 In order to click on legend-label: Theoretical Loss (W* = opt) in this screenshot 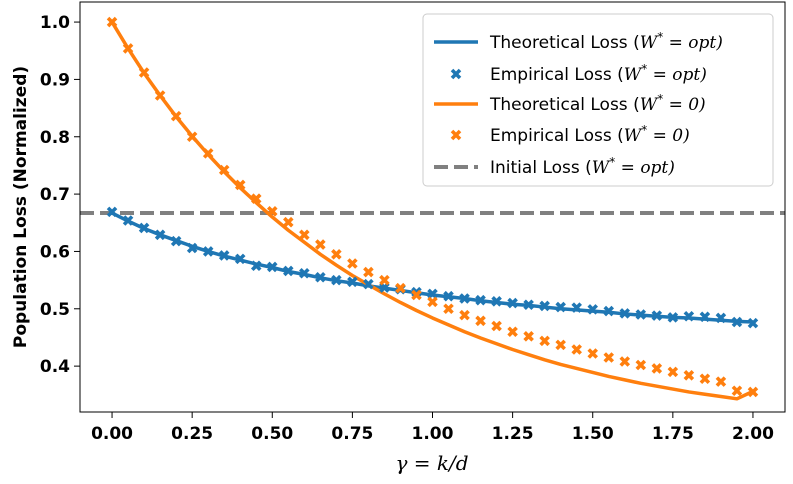, I will do `click(606, 41)`.